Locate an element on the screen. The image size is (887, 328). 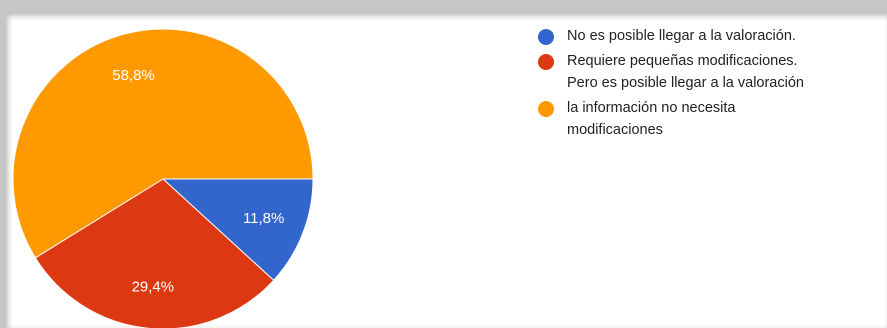
legend-swatch-red is located at coordinates (546, 62).